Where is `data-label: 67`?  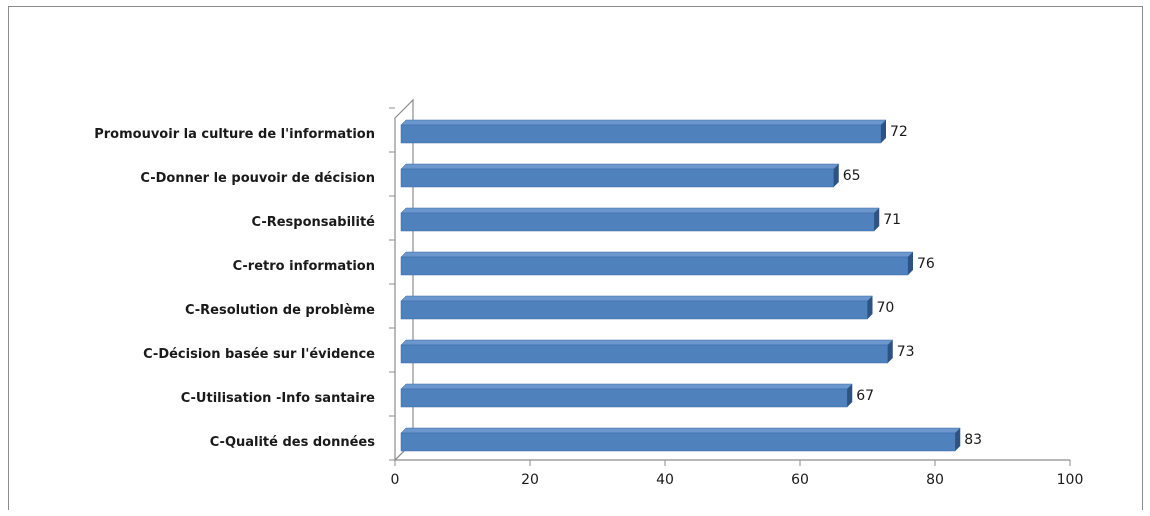 data-label: 67 is located at coordinates (865, 396).